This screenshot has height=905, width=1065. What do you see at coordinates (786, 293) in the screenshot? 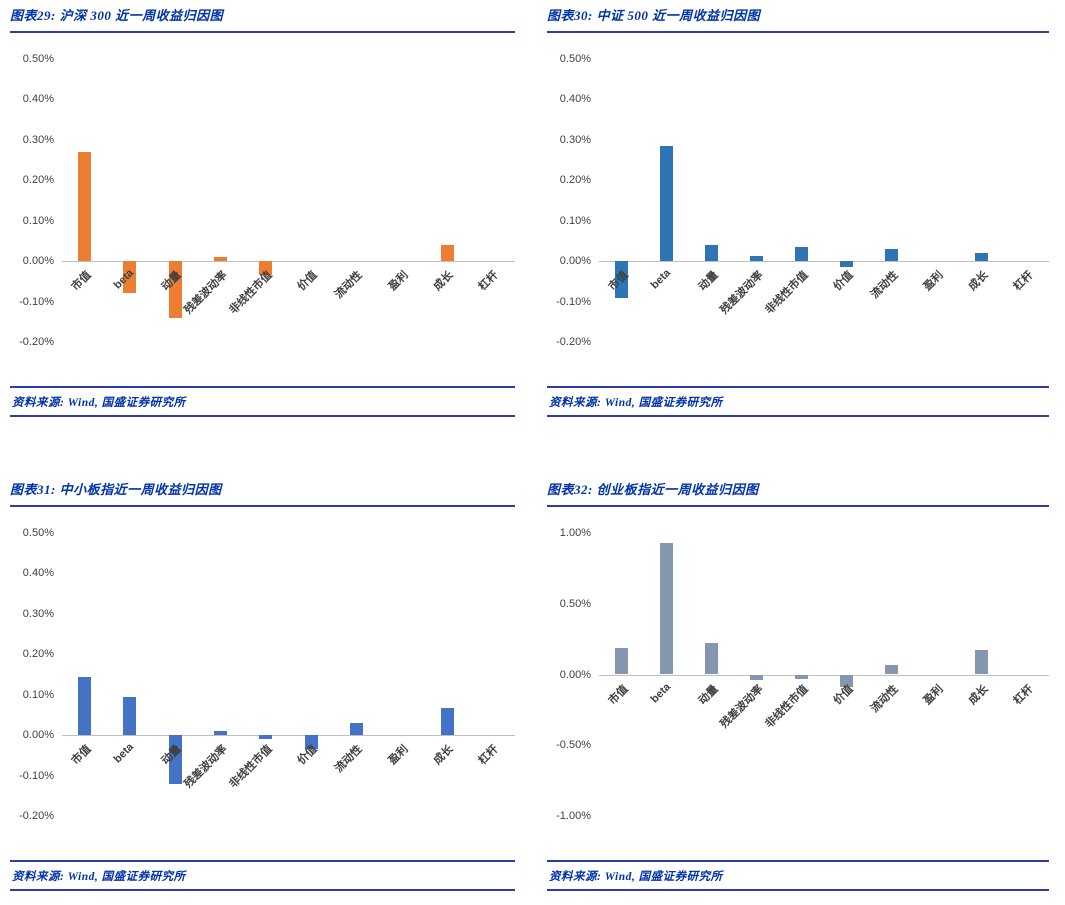
I see `x-category-label: 非线性市值` at bounding box center [786, 293].